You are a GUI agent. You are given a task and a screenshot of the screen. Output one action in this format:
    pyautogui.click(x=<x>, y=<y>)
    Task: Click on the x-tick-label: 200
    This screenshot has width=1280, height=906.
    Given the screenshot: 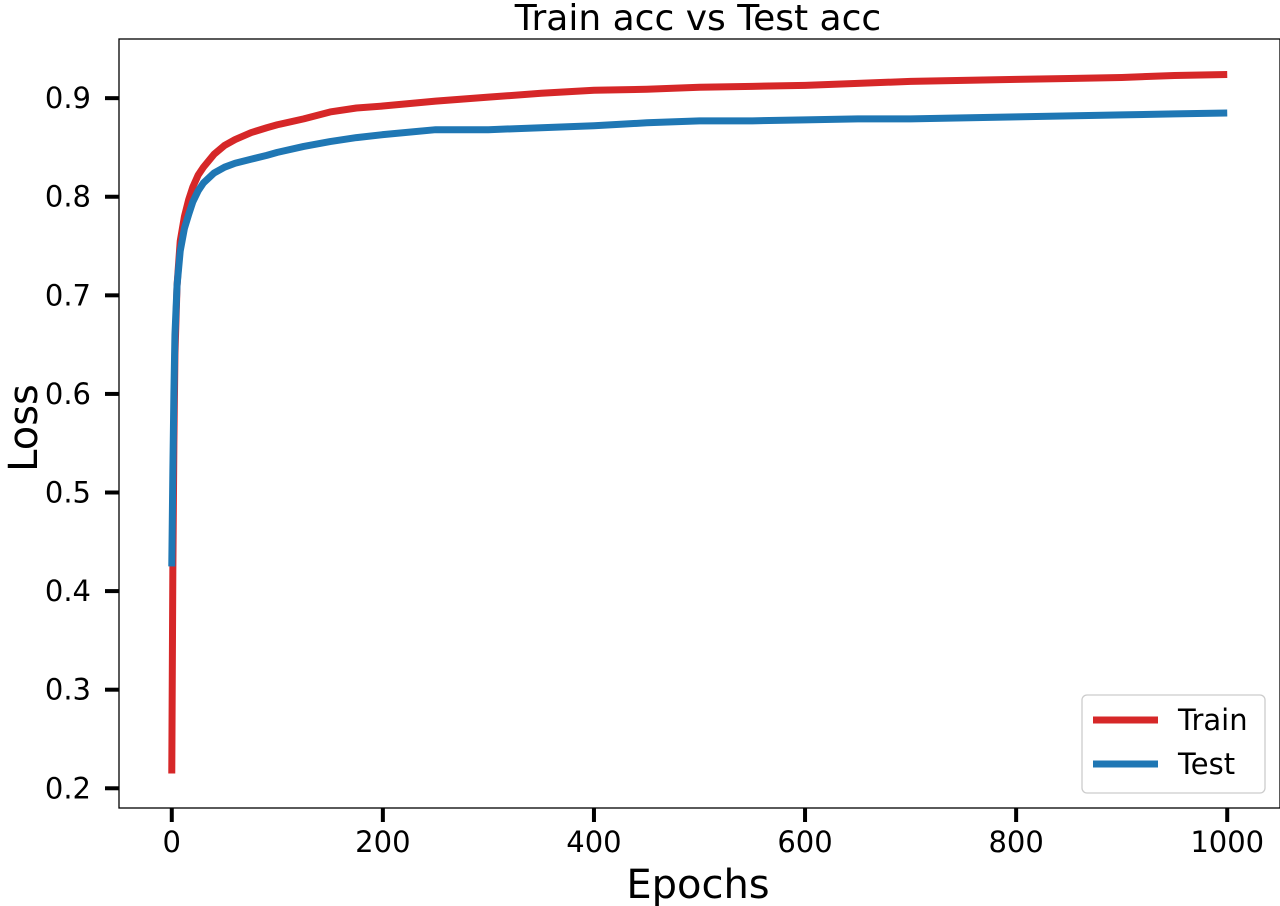 What is the action you would take?
    pyautogui.click(x=382, y=842)
    